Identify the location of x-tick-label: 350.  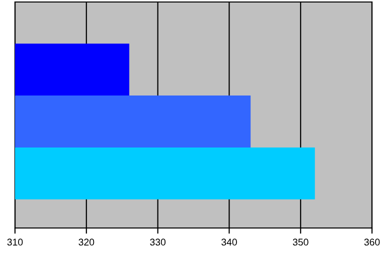
(300, 242).